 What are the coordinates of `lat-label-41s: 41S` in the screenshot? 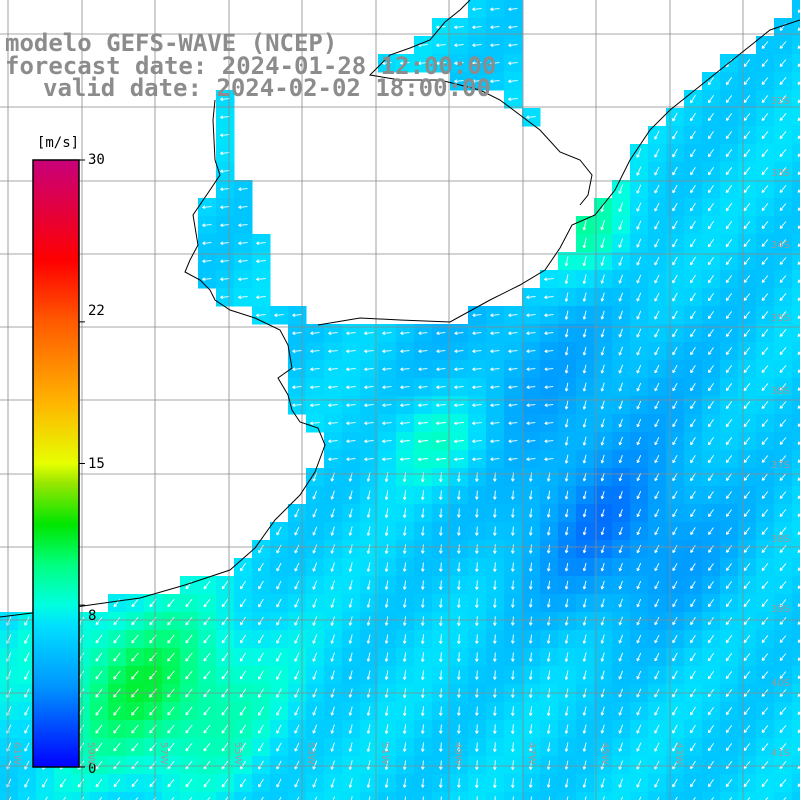 It's located at (781, 753).